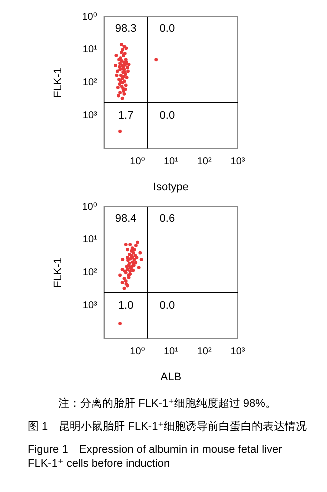 The width and height of the screenshot is (327, 492). I want to click on annotation: 0.6, so click(168, 219).